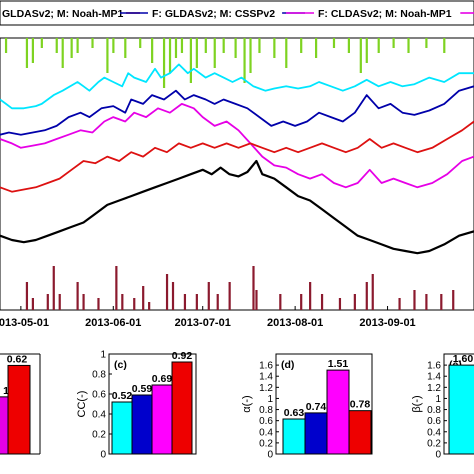  Describe the element at coordinates (247, 403) in the screenshot. I see `y-axis-label: α(-)` at that location.